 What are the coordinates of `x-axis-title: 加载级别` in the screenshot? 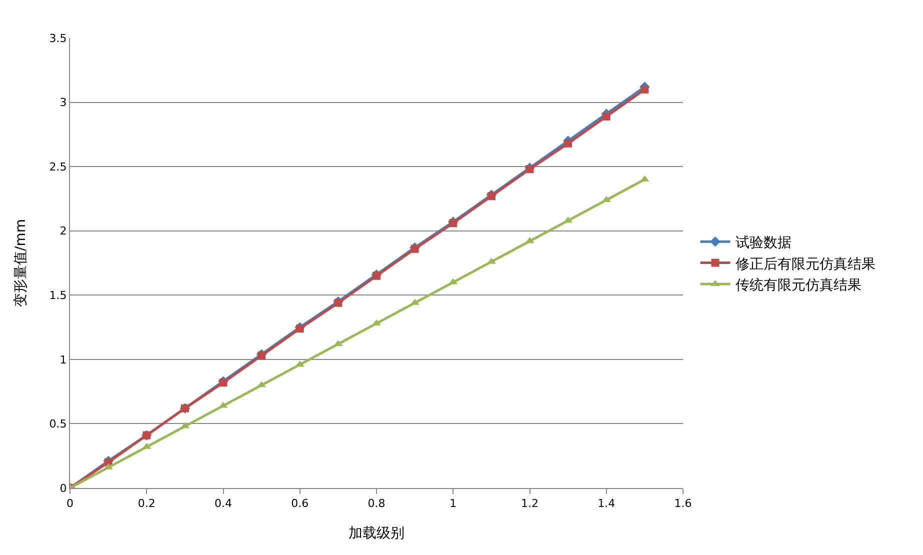 It's located at (376, 534).